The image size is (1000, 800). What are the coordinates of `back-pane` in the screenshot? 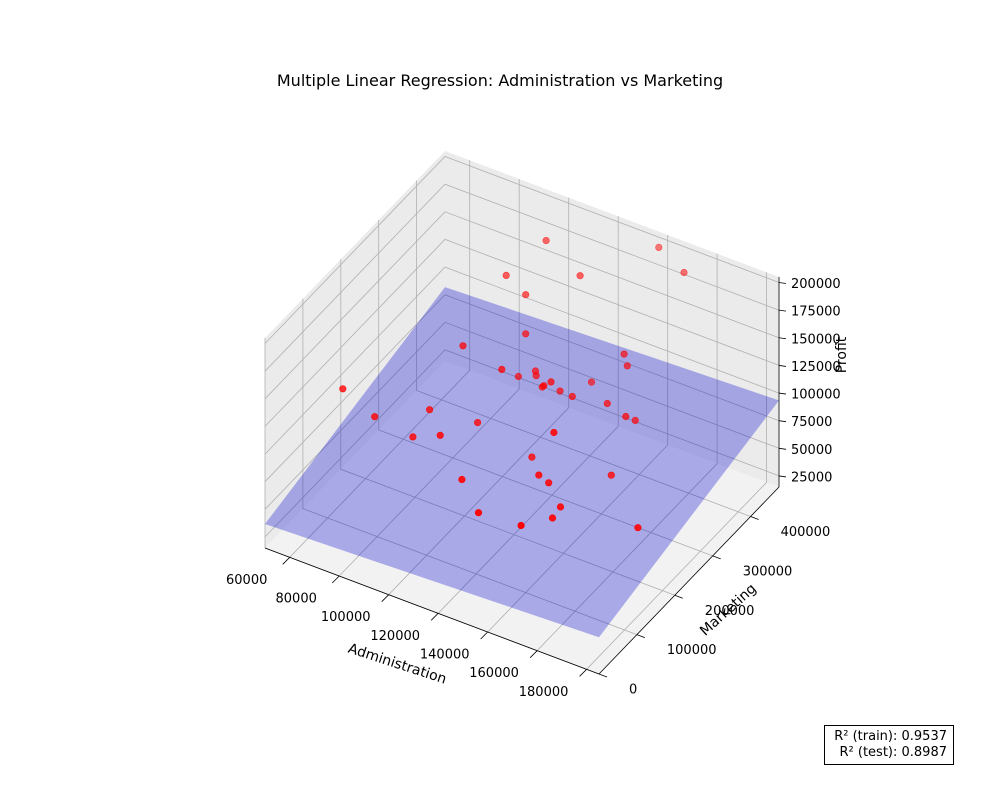 It's located at (612, 319).